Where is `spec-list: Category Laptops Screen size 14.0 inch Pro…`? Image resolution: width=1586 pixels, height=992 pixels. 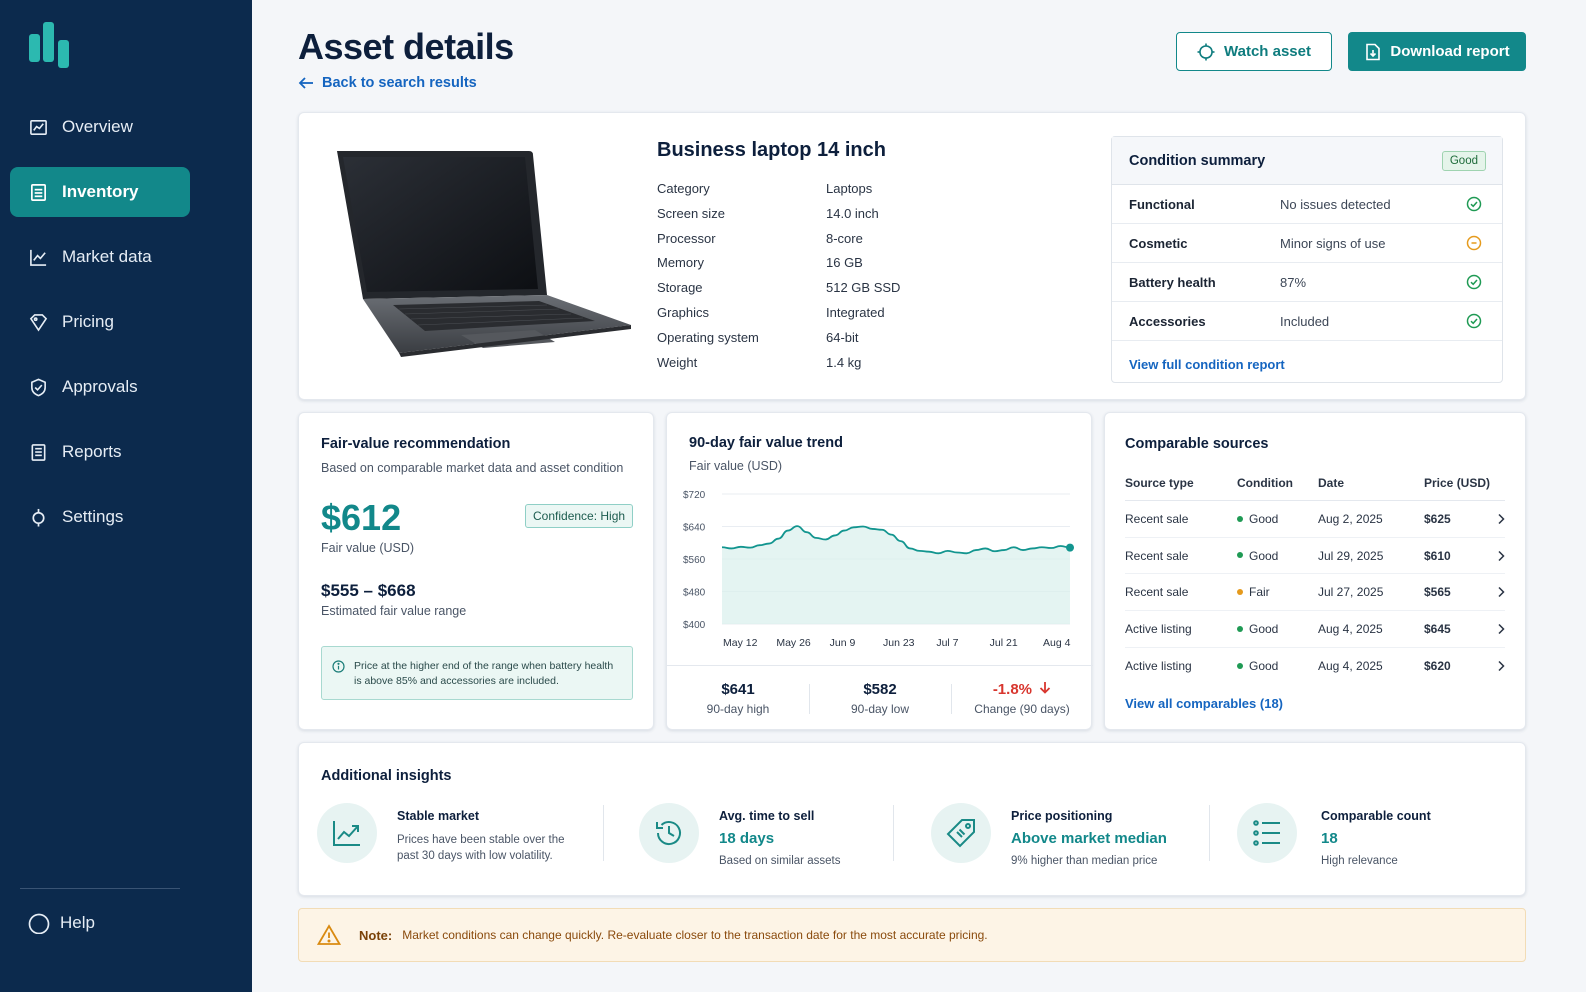 spec-list: Category Laptops Screen size 14.0 inch Pro… is located at coordinates (807, 280).